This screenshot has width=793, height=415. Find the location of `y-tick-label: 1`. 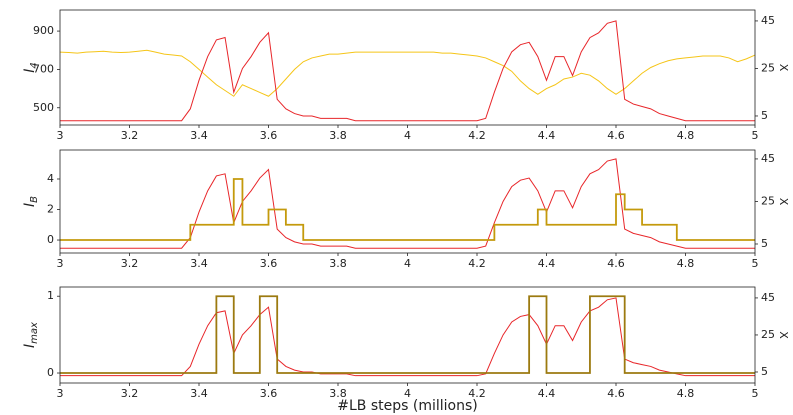

y-tick-label: 1 is located at coordinates (50, 295).